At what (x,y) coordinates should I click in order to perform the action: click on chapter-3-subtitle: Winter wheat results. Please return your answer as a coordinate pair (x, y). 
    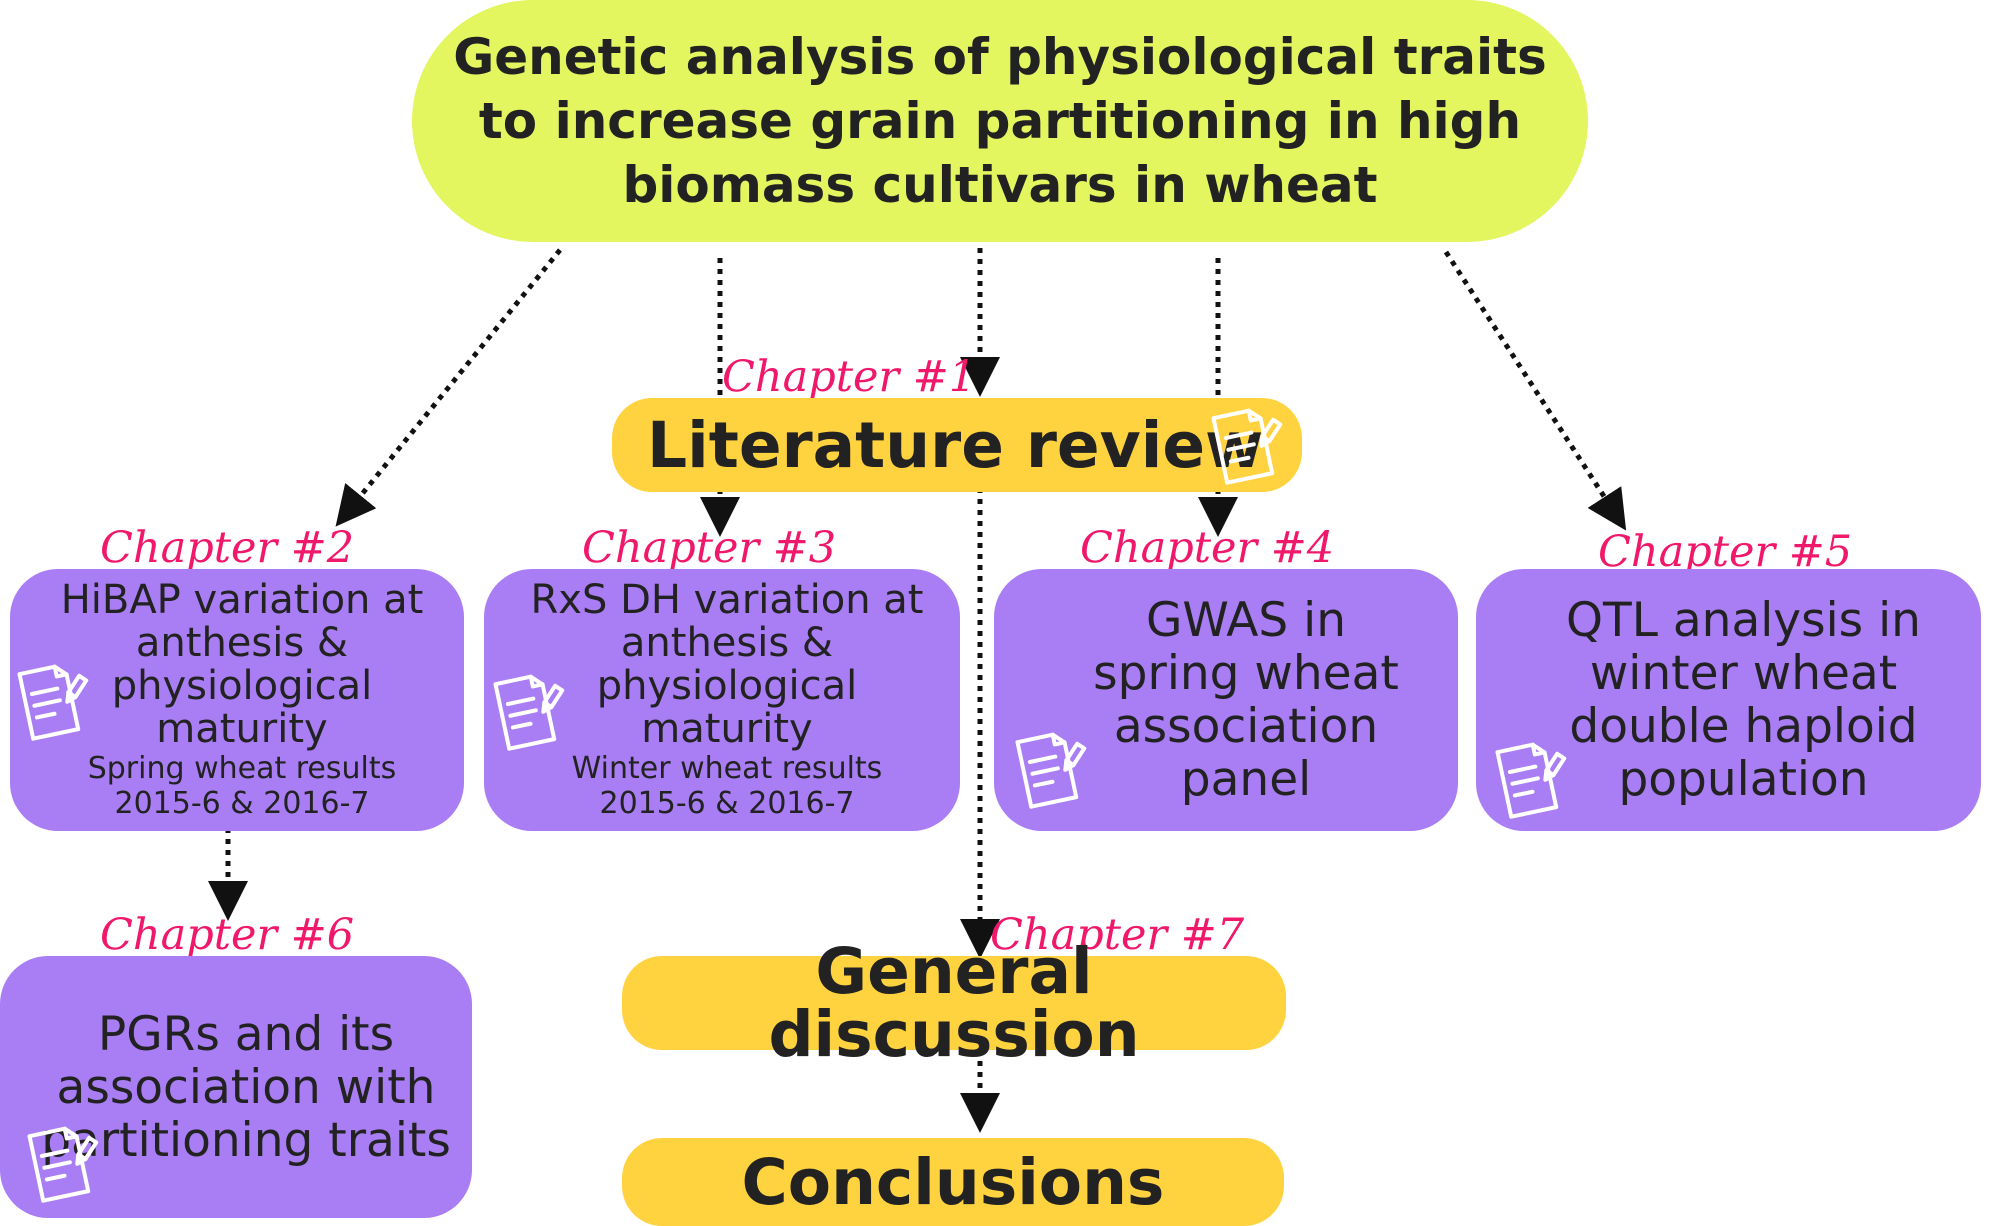
    Looking at the image, I should click on (727, 768).